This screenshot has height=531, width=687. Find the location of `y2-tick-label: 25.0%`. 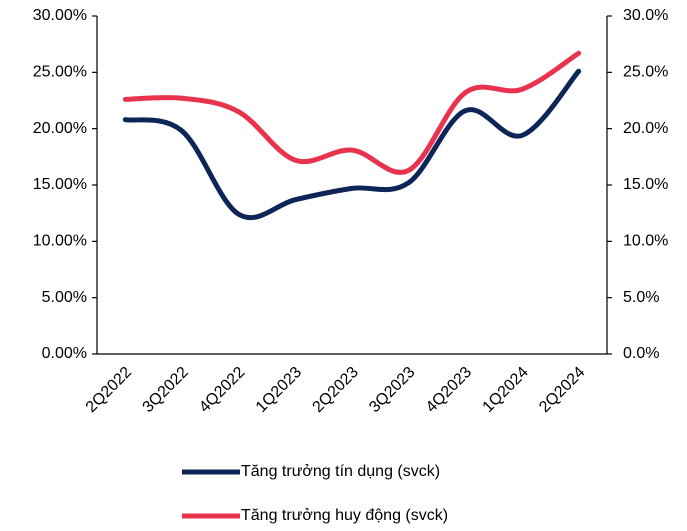

y2-tick-label: 25.0% is located at coordinates (645, 72).